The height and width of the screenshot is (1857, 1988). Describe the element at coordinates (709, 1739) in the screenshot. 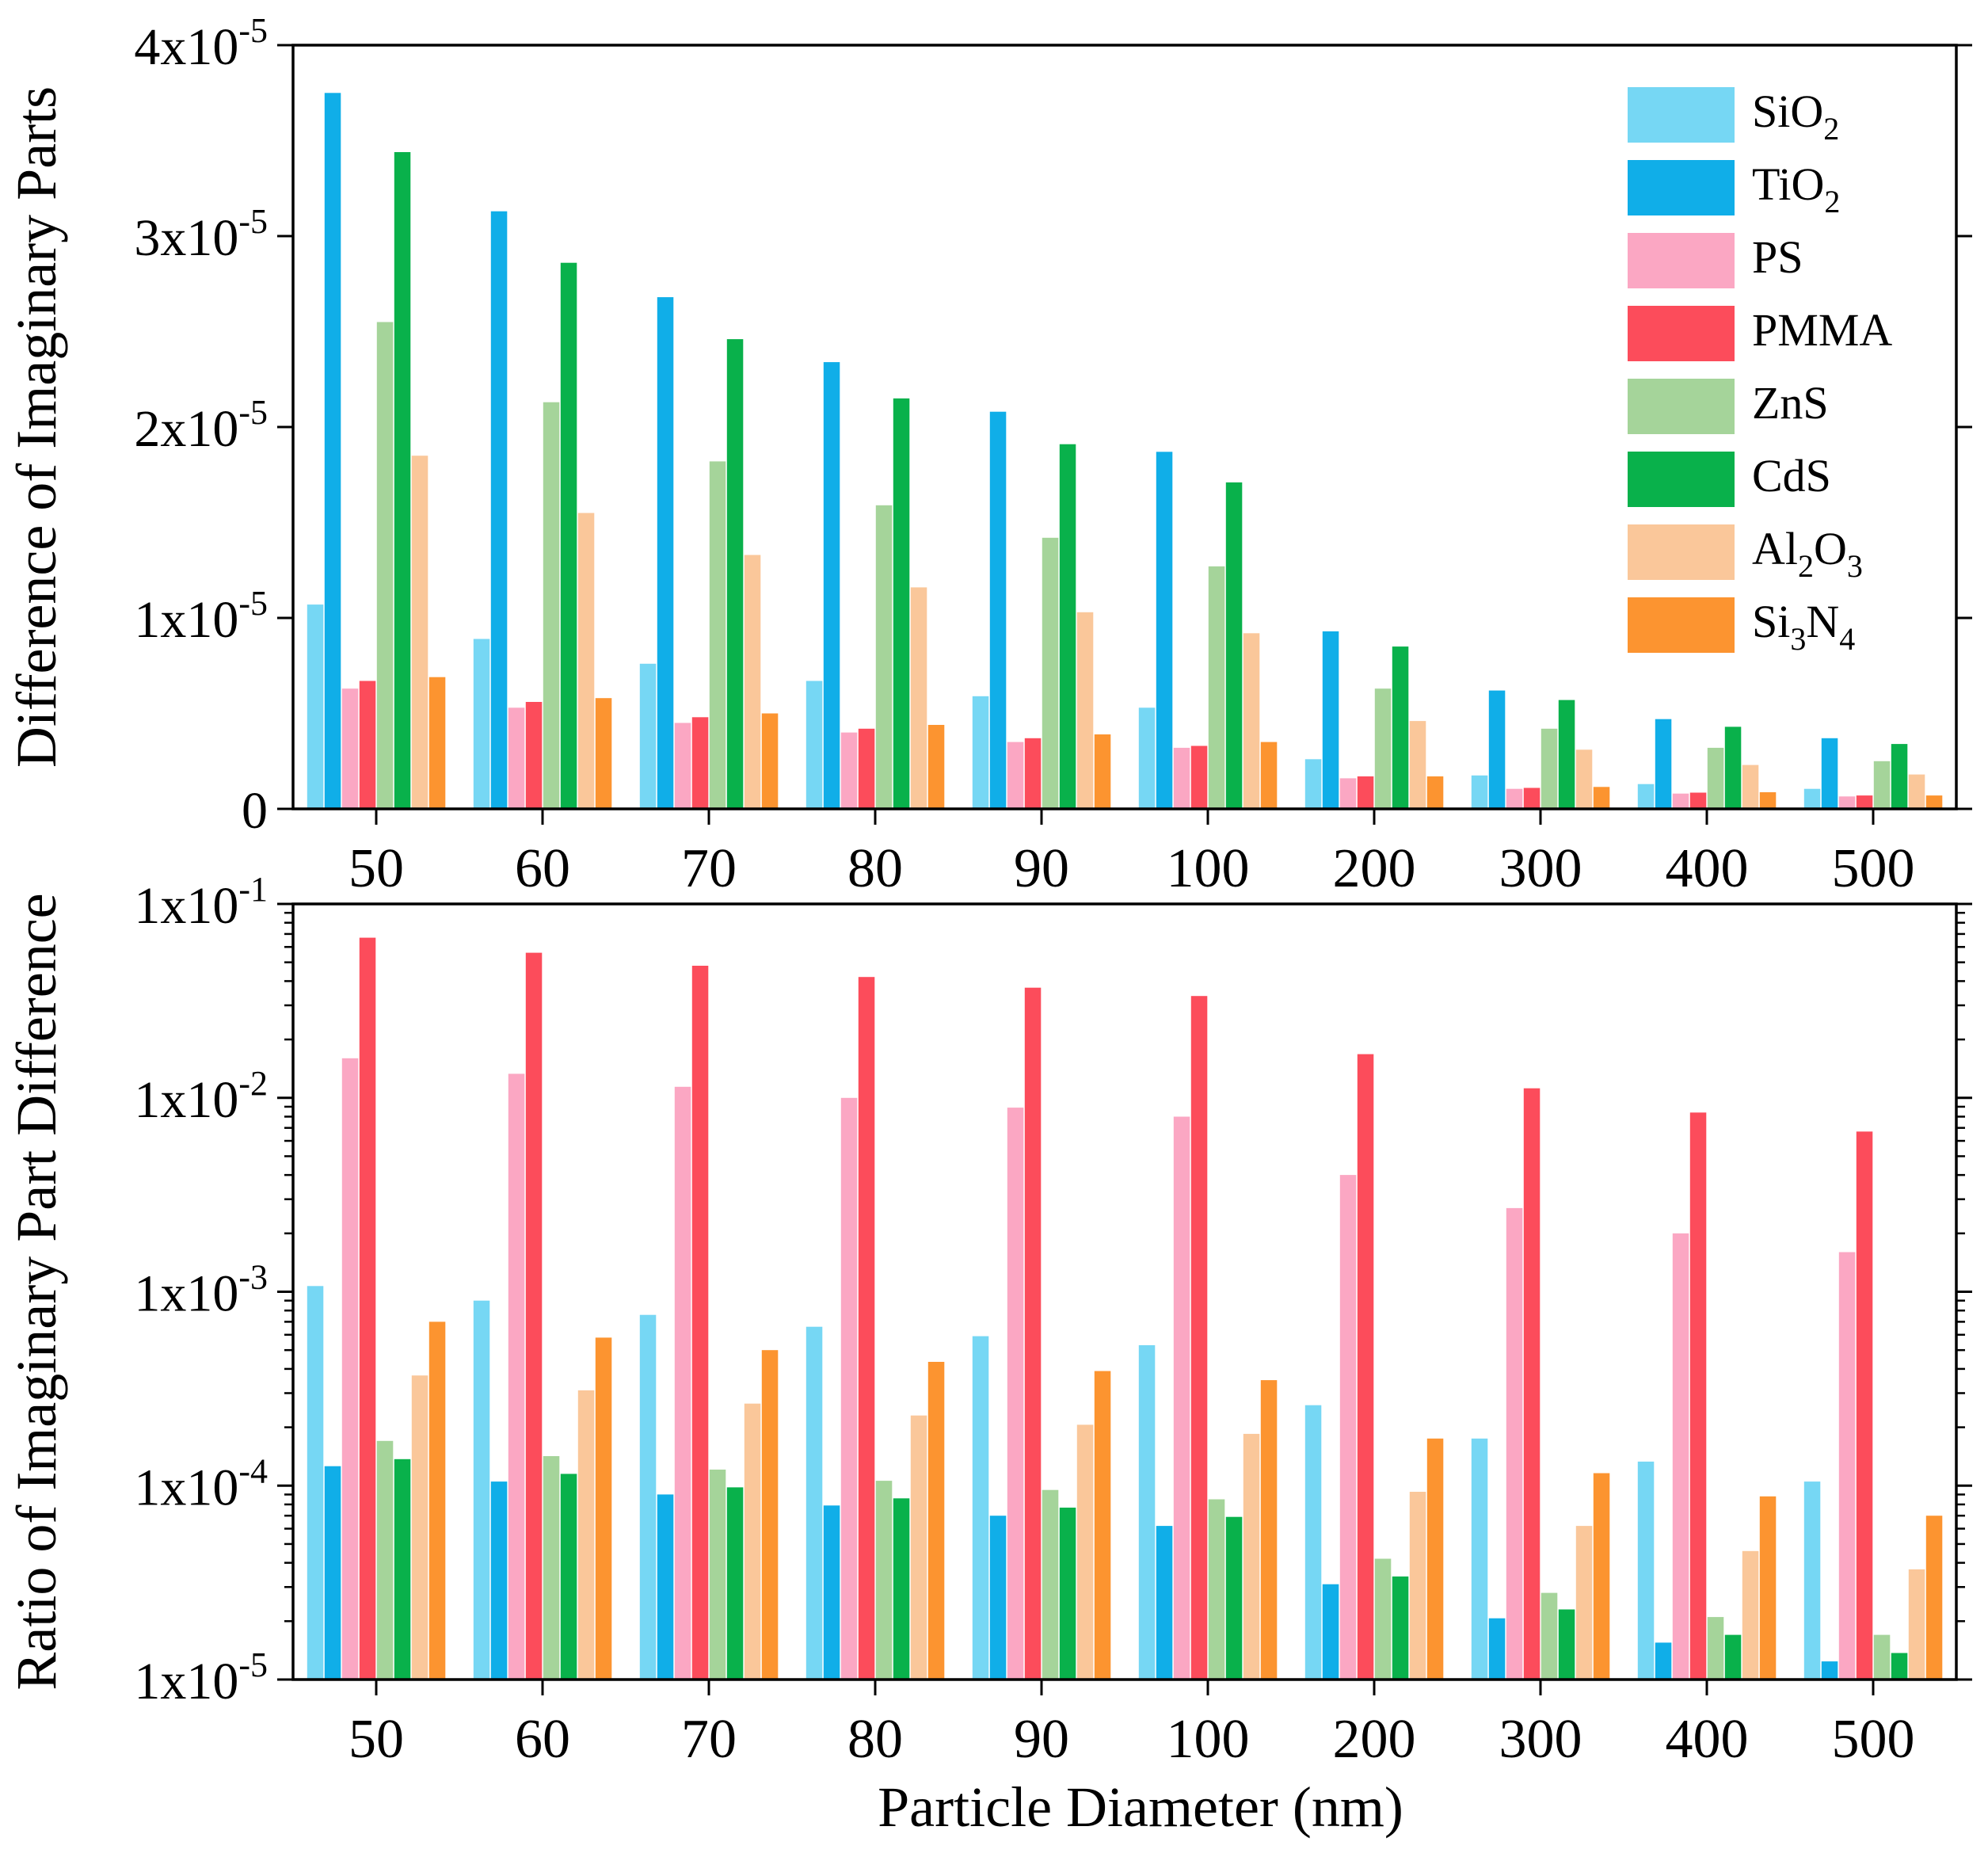

I see `panel2-x-tick-label: 70` at that location.